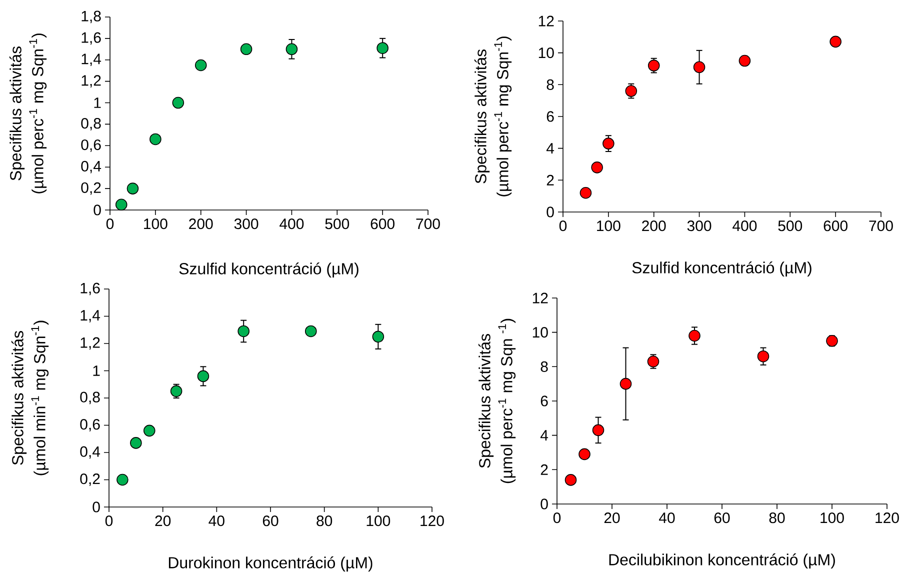 The image size is (903, 572). What do you see at coordinates (270, 564) in the screenshot?
I see `x-axis-title: Durokinon koncentráció (µM)` at bounding box center [270, 564].